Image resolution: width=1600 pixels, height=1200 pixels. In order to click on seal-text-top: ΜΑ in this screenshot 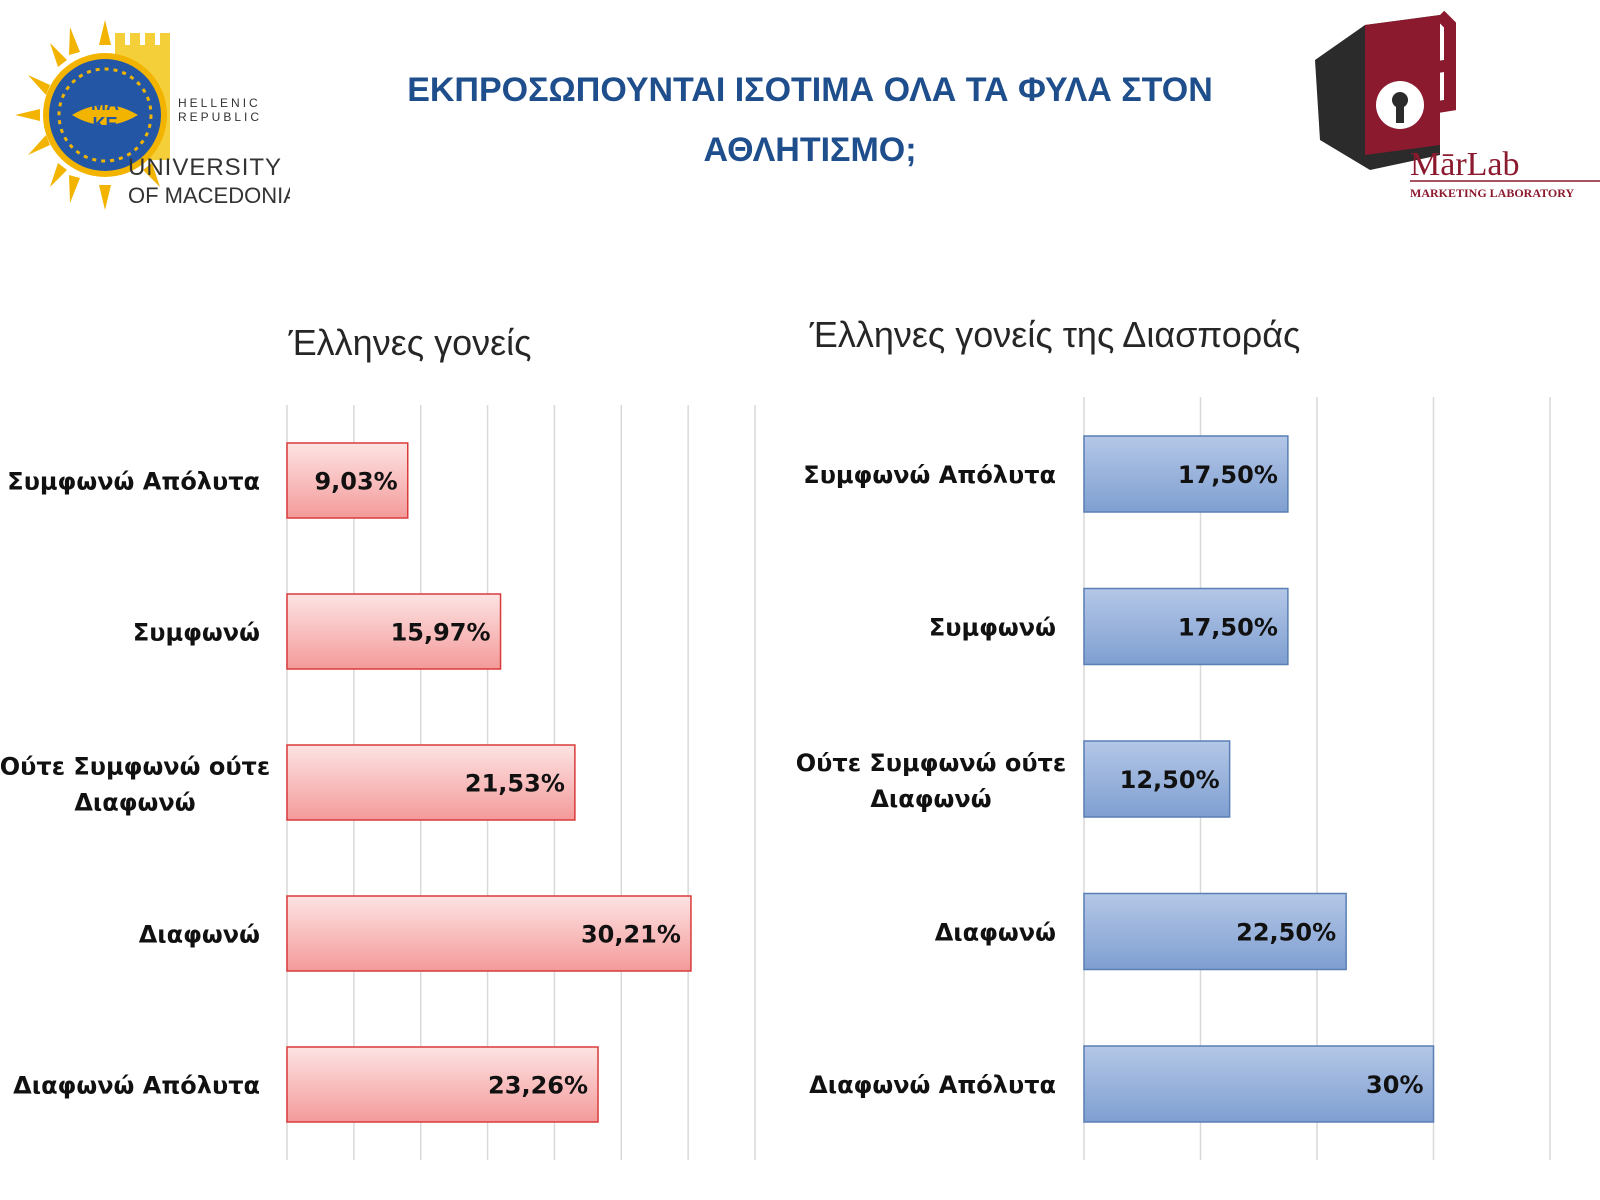, I will do `click(105, 104)`.